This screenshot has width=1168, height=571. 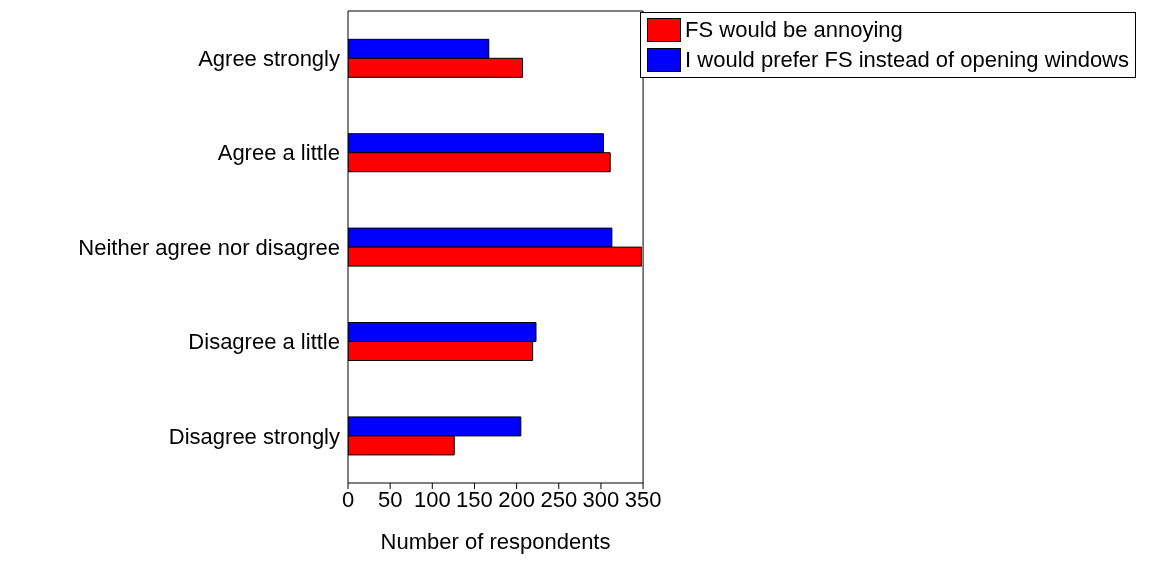 What do you see at coordinates (209, 247) in the screenshot?
I see `y-tick-label: Neither agree nor disagree` at bounding box center [209, 247].